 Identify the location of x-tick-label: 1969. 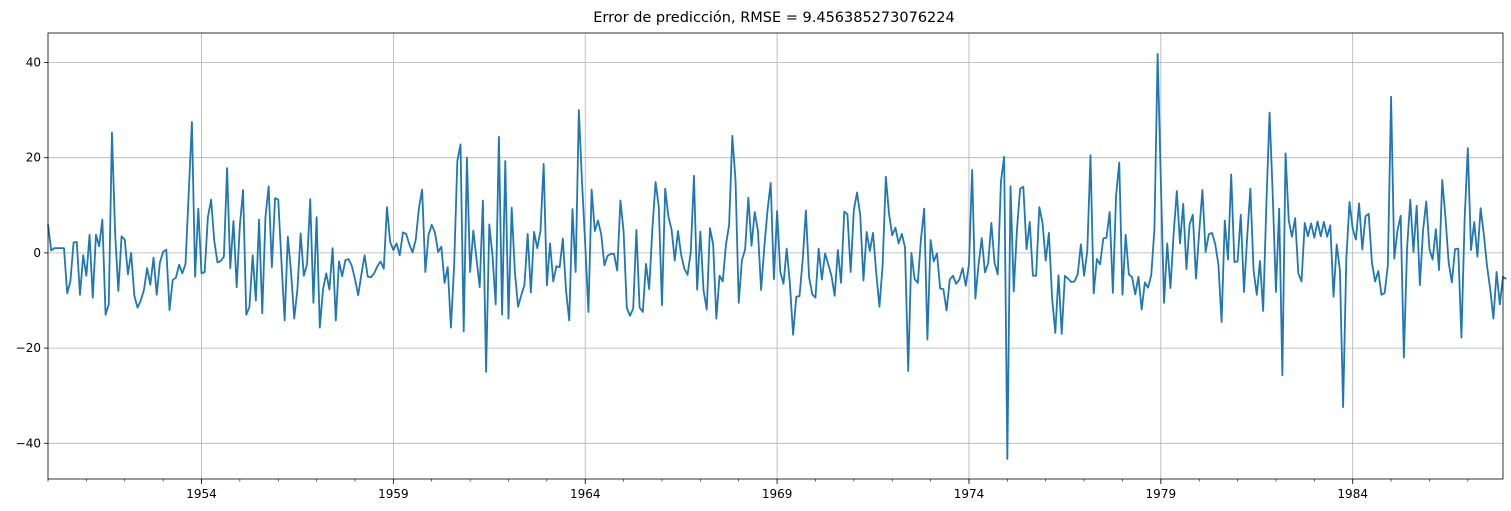
(777, 494).